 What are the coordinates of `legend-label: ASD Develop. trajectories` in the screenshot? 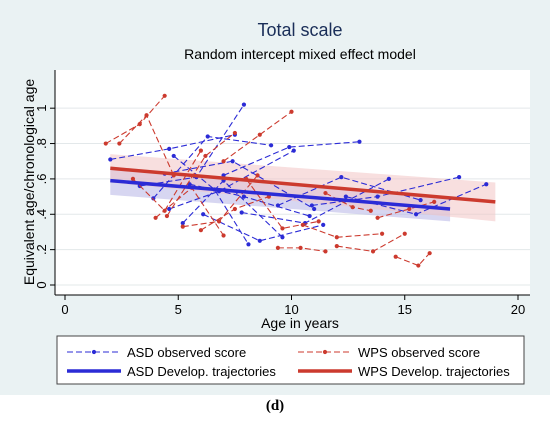 It's located at (201, 371).